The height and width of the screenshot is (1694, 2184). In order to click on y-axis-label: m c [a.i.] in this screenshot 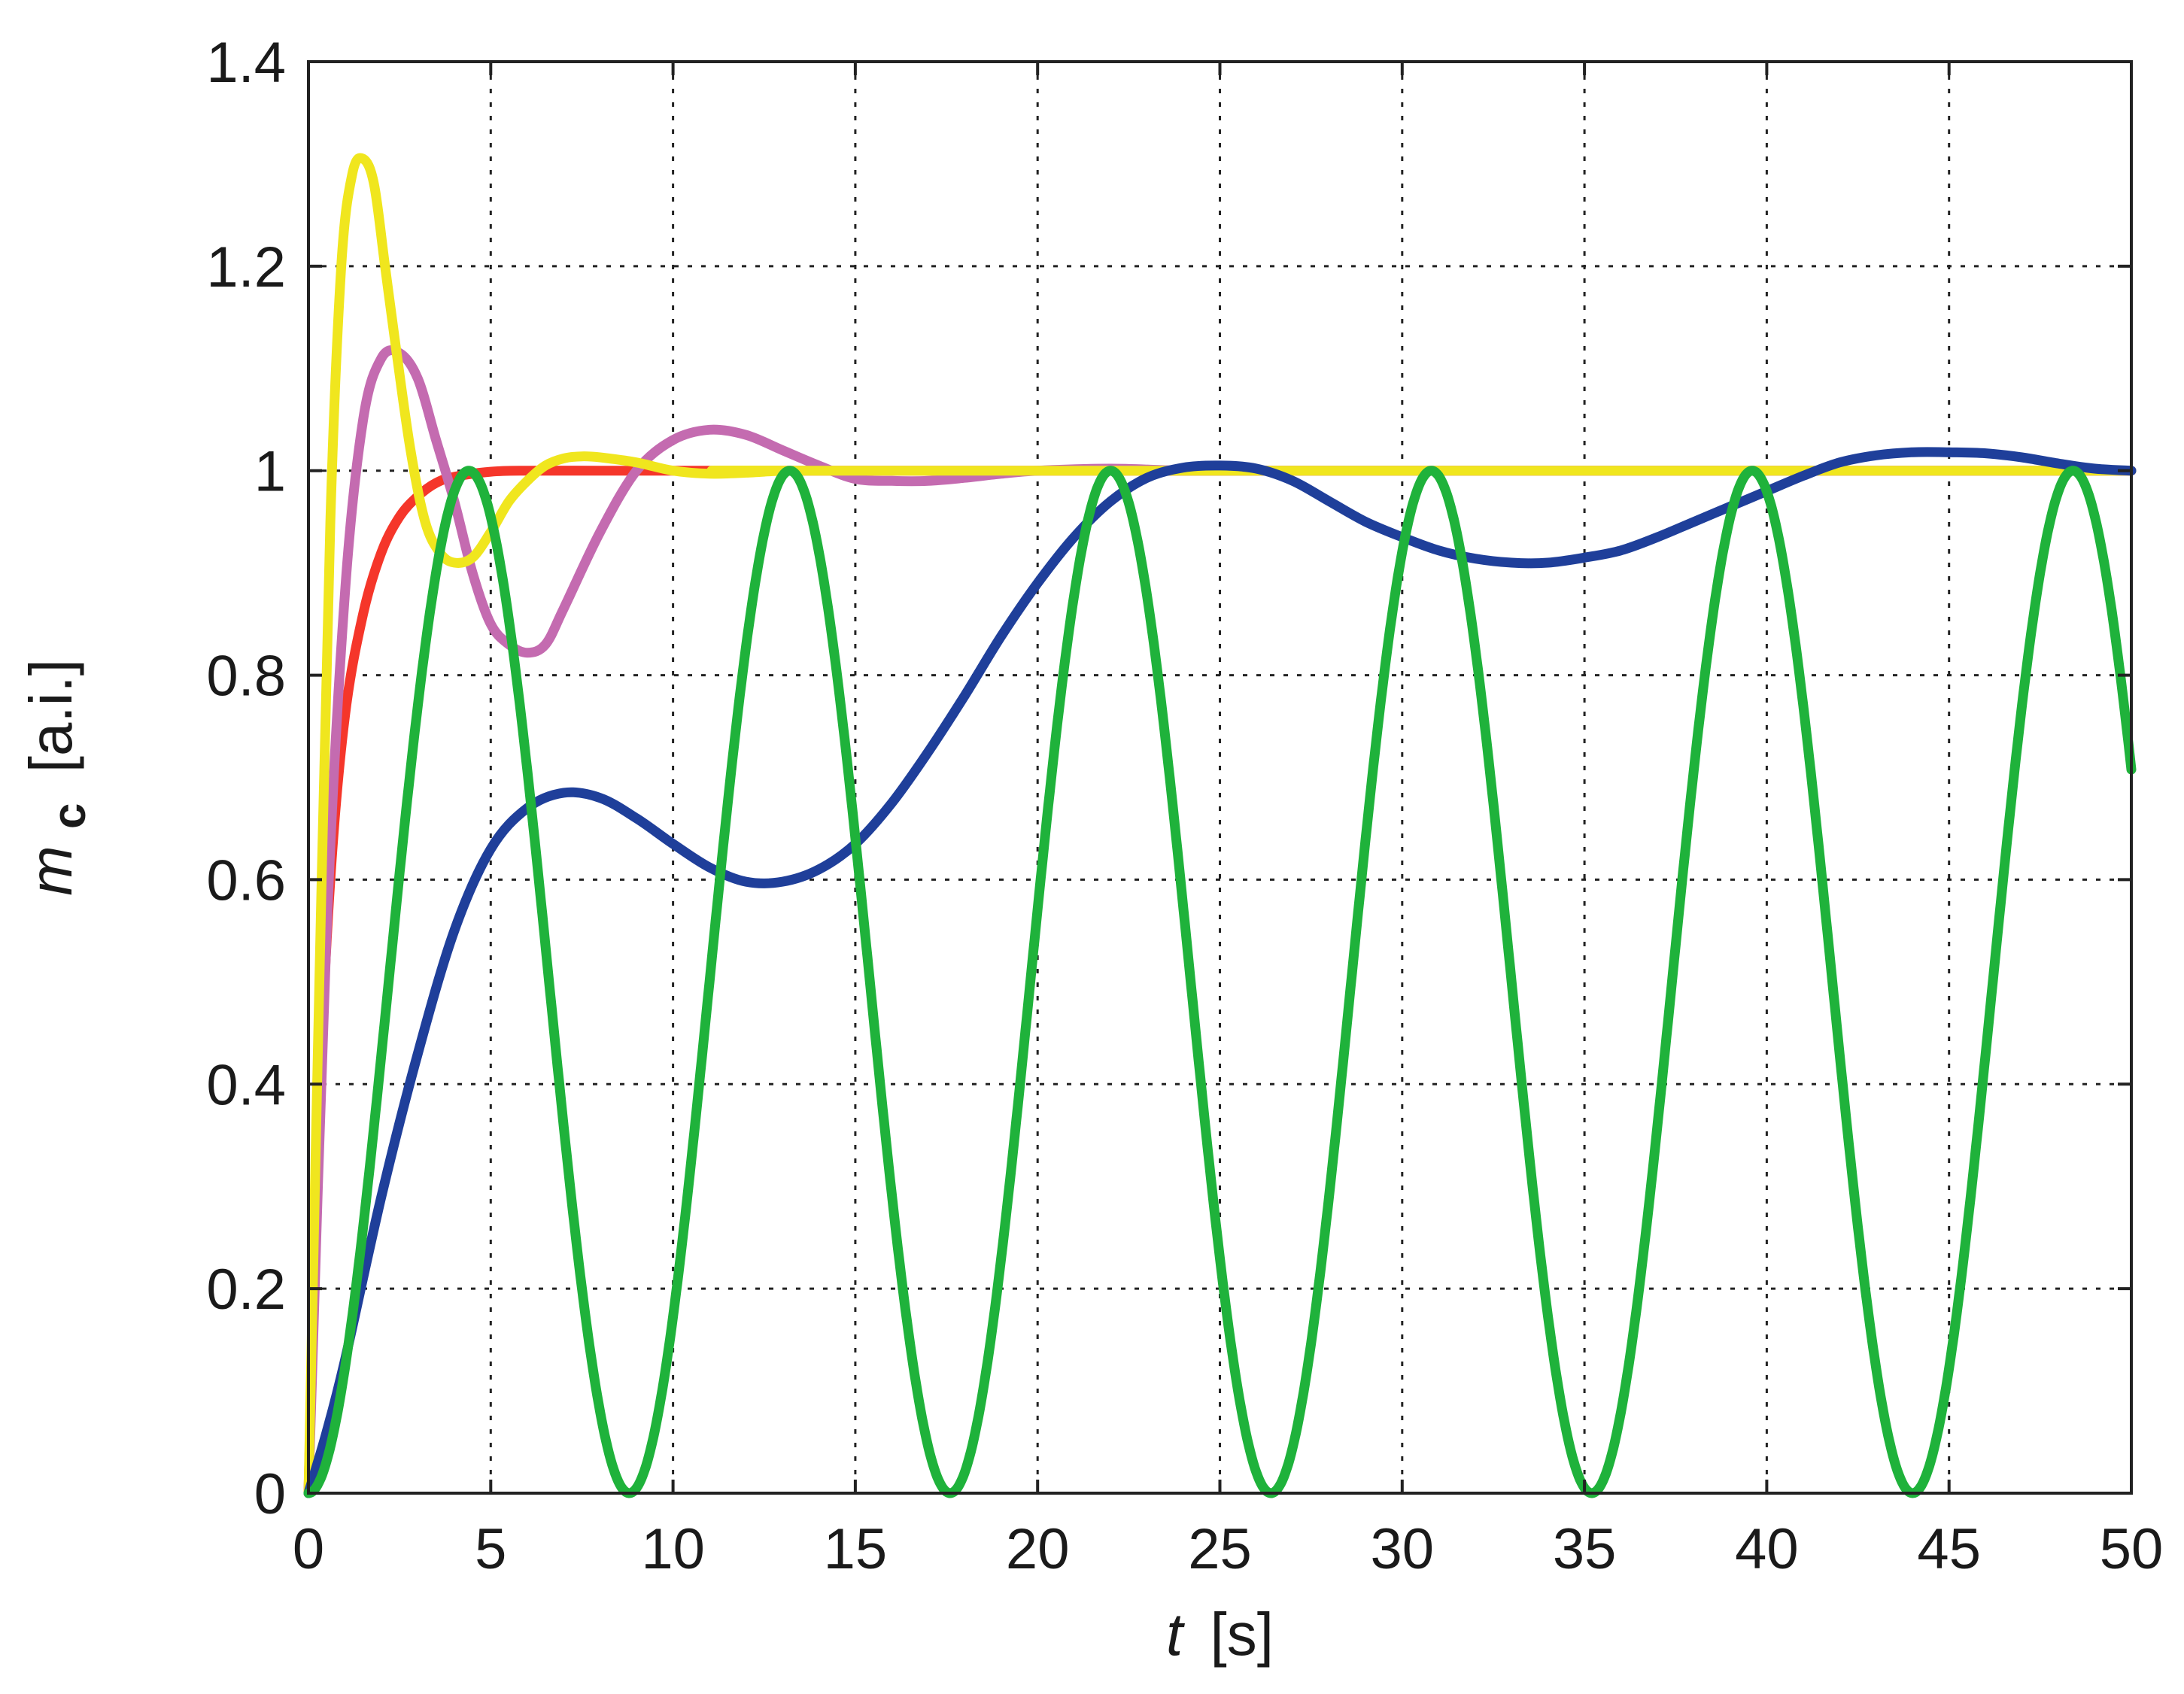, I will do `click(57, 777)`.